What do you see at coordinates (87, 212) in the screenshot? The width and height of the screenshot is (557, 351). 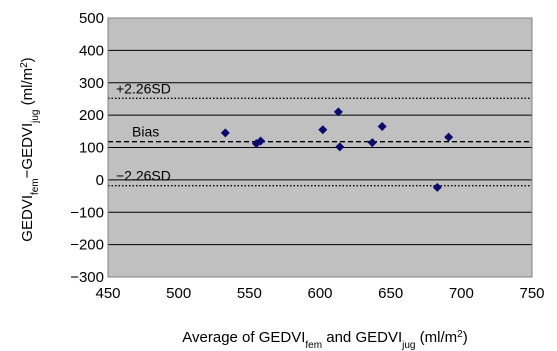 I see `y-tick-label: −100` at bounding box center [87, 212].